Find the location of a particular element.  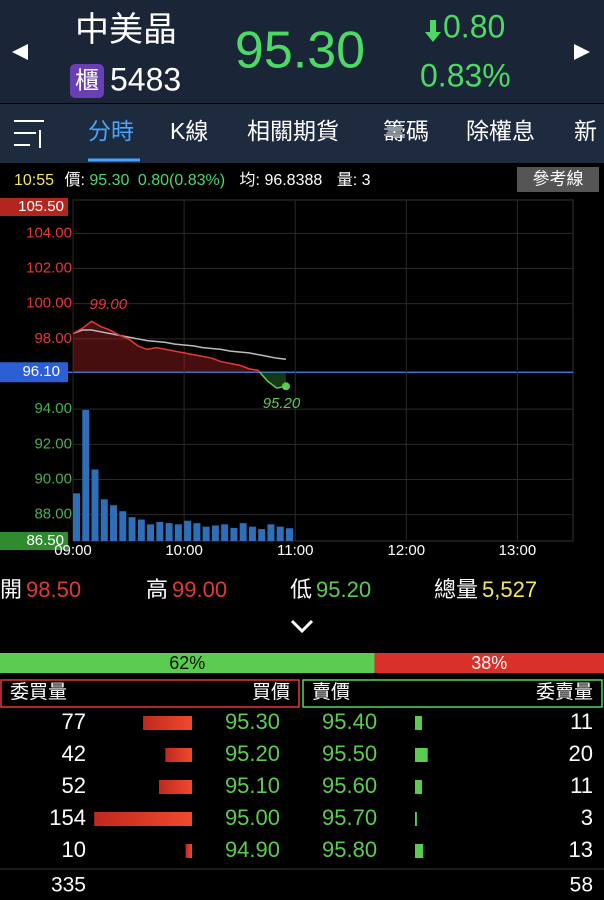

reference-label: 96.10 is located at coordinates (41, 371).